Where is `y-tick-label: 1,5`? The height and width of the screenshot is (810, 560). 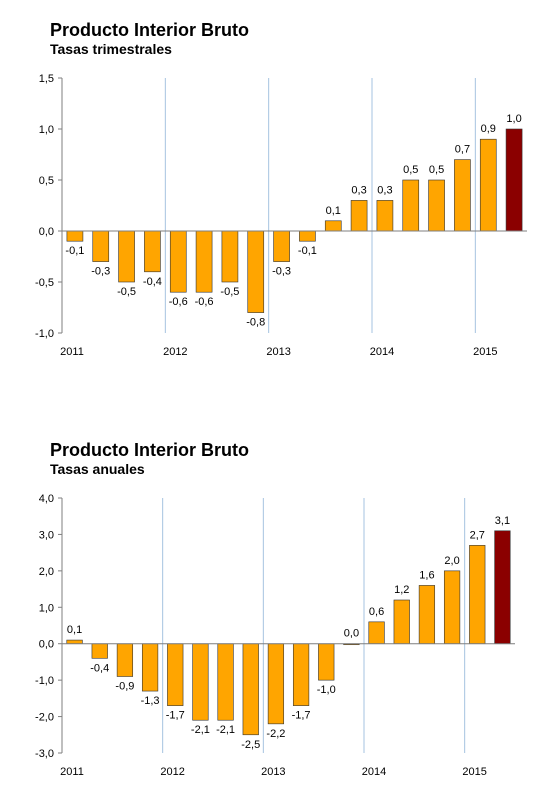
y-tick-label: 1,5 is located at coordinates (46, 79).